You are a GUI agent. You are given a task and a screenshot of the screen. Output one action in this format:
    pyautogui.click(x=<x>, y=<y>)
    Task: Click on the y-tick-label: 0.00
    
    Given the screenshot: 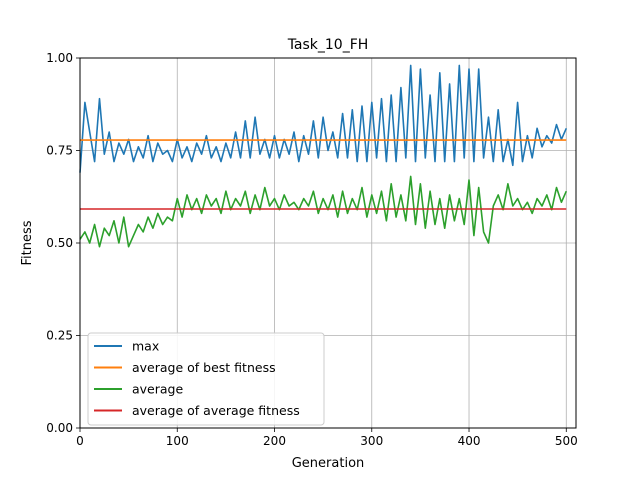 What is the action you would take?
    pyautogui.click(x=59, y=428)
    